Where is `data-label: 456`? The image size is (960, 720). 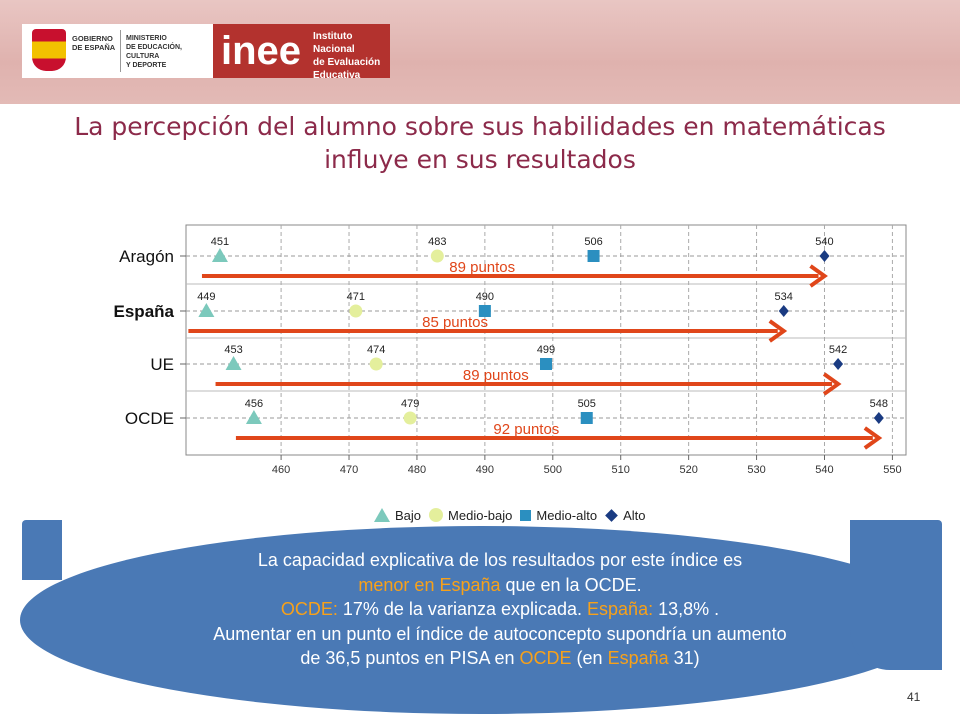
data-label: 456 is located at coordinates (254, 404).